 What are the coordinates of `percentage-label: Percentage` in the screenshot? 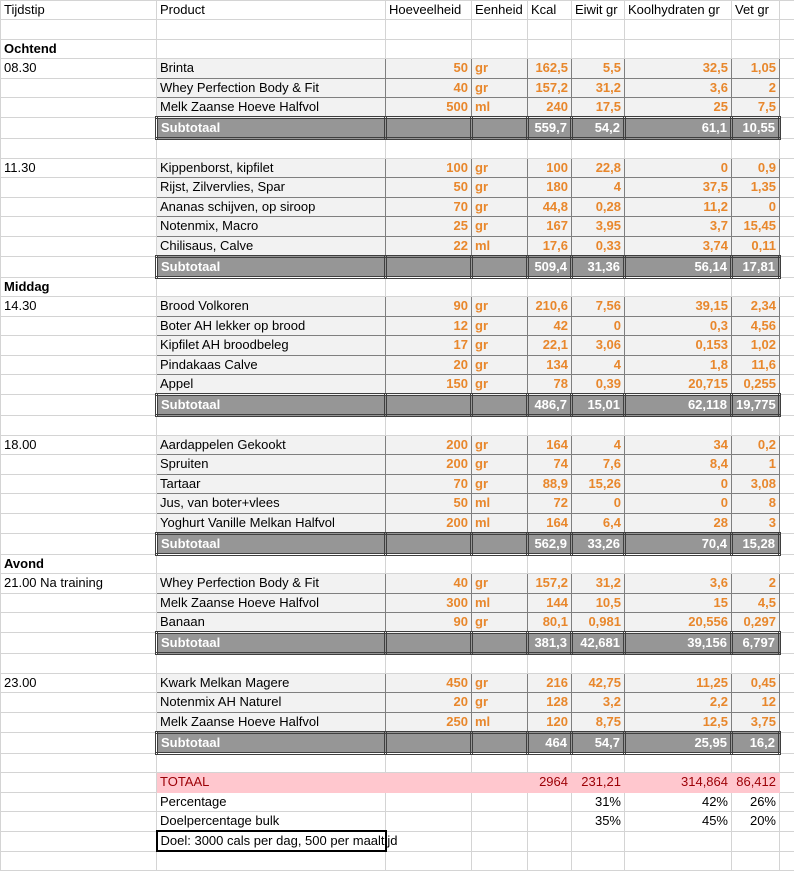 It's located at (271, 801).